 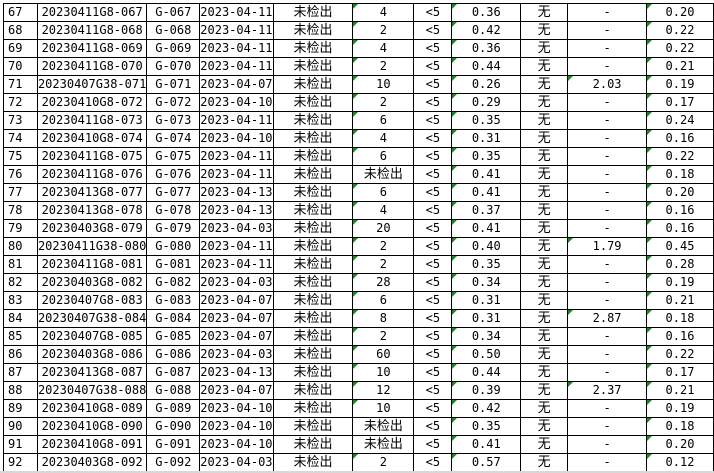 I want to click on cell-row-number: 84, so click(x=20, y=318).